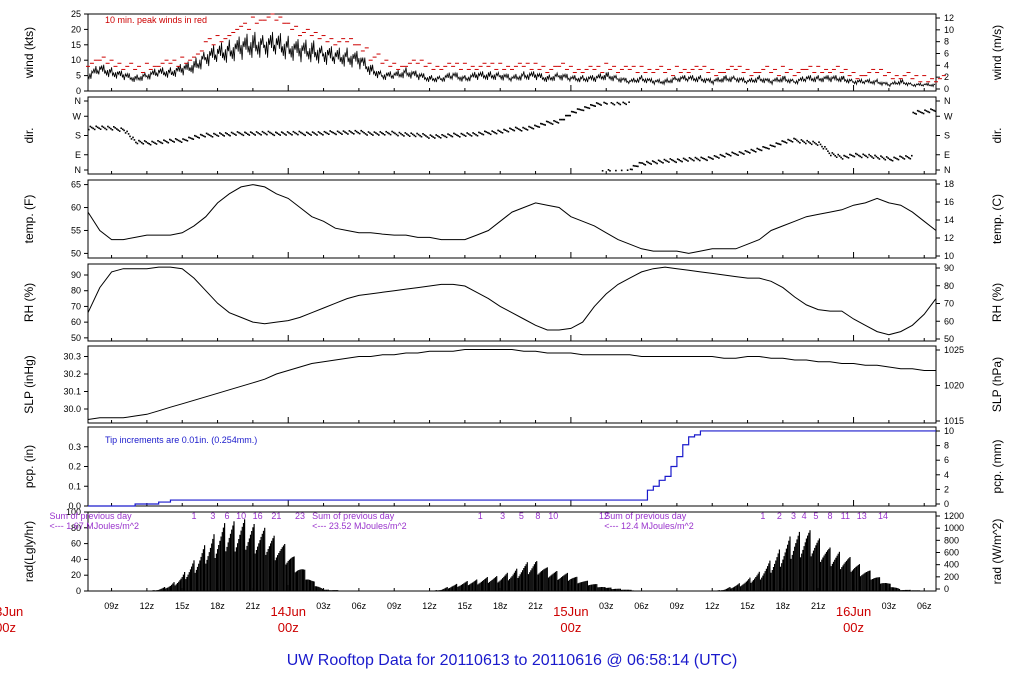 This screenshot has width=1024, height=700. I want to click on left-tick-label: 70, so click(76, 306).